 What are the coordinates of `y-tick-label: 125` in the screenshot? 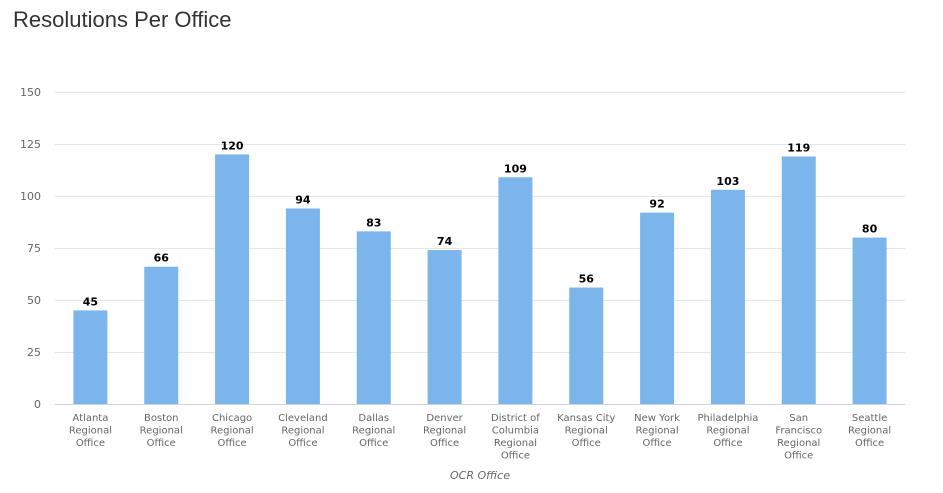 It's located at (30, 144).